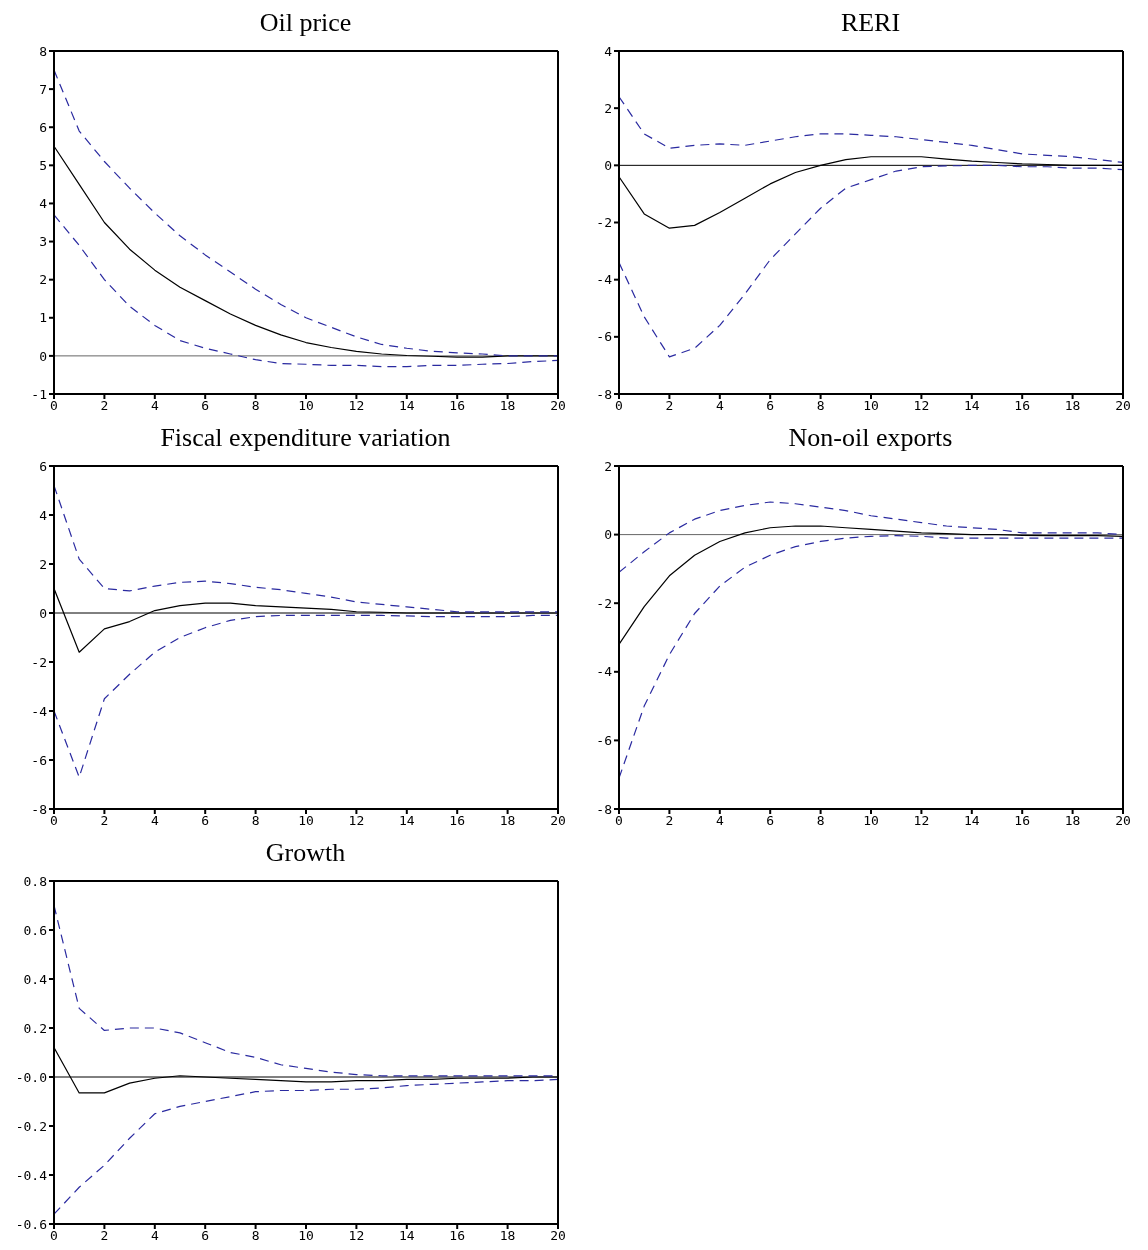 This screenshot has height=1250, width=1148. Describe the element at coordinates (43, 51) in the screenshot. I see `y-tick-label: 8` at that location.